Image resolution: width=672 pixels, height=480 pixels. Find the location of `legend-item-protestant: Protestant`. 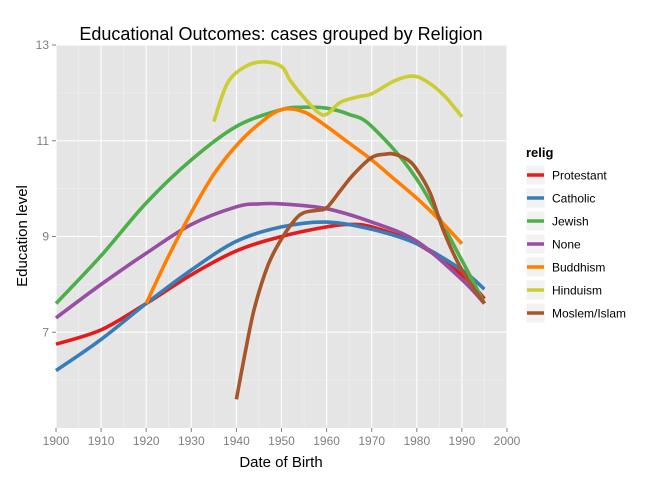

legend-item-protestant: Protestant is located at coordinates (566, 175).